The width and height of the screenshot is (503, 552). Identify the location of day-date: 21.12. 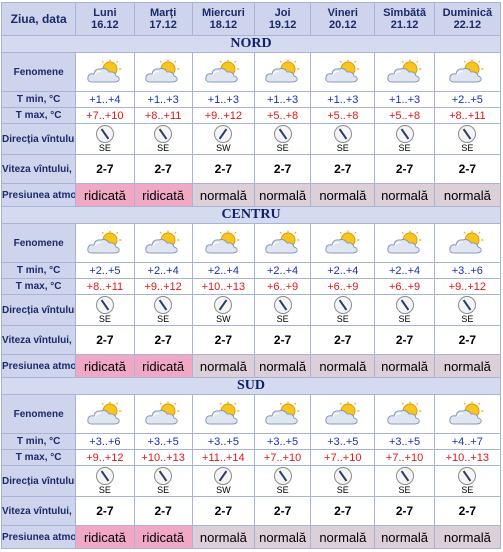
(404, 25).